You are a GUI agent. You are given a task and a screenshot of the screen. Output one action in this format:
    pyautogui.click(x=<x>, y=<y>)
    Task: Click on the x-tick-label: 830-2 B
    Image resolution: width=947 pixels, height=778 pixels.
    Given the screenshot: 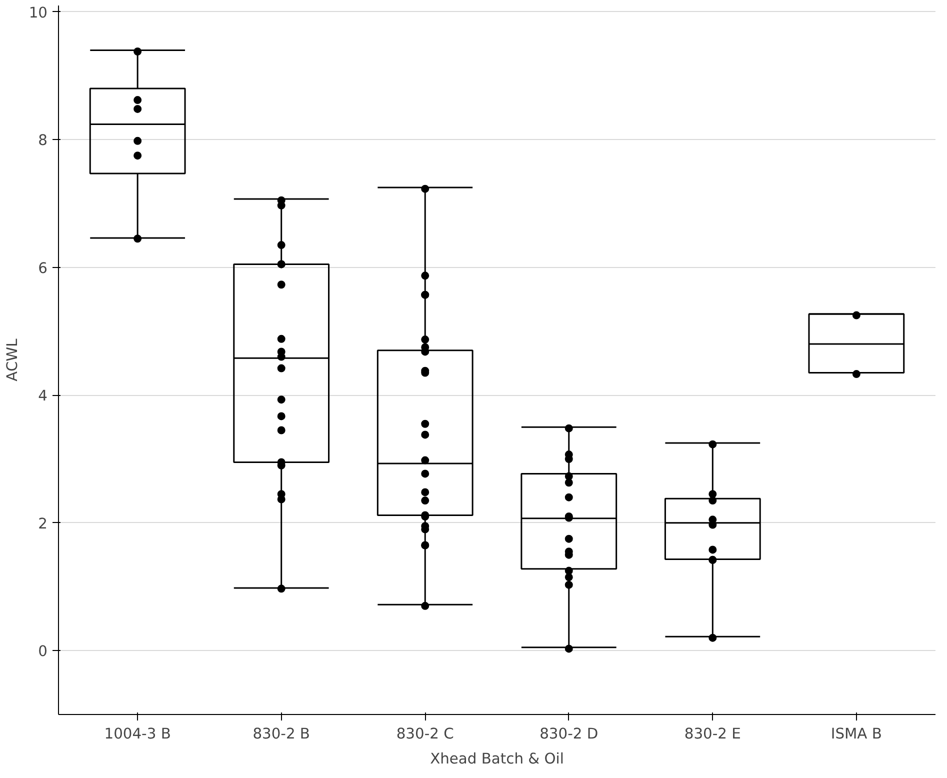 What is the action you would take?
    pyautogui.click(x=281, y=734)
    